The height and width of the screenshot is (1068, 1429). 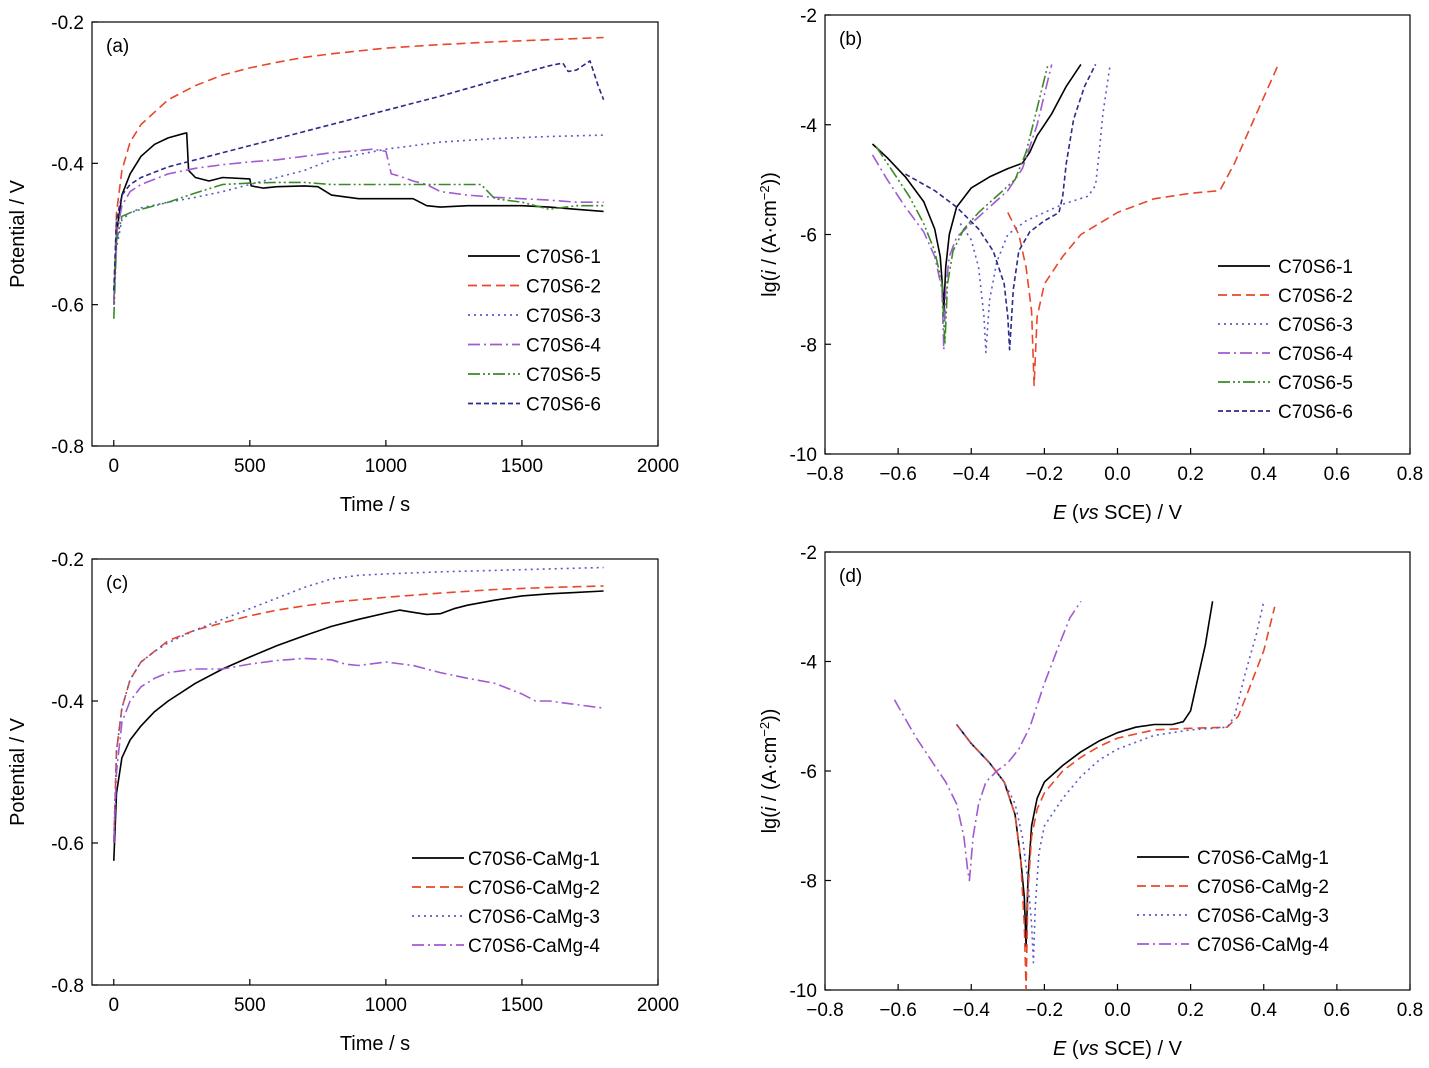 What do you see at coordinates (1263, 887) in the screenshot?
I see `legend-label: C70S6-CaMg-2` at bounding box center [1263, 887].